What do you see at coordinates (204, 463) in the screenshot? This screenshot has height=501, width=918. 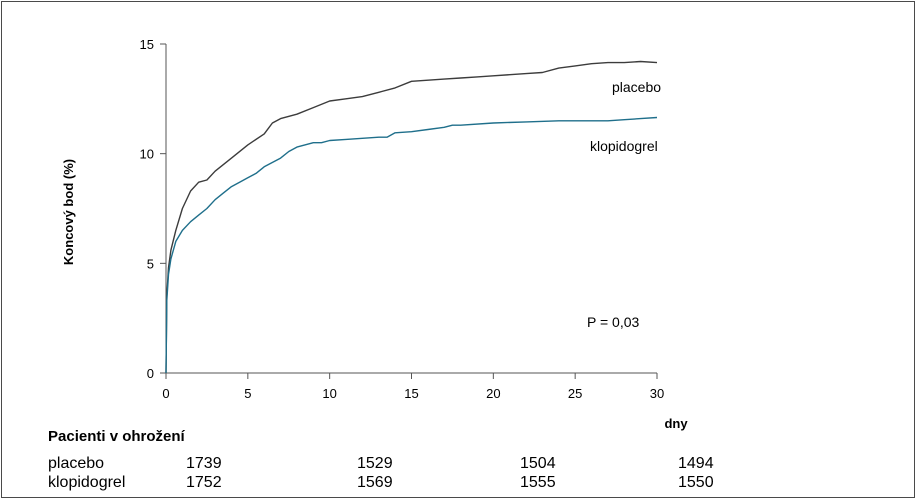 I see `risk-value: 1739` at bounding box center [204, 463].